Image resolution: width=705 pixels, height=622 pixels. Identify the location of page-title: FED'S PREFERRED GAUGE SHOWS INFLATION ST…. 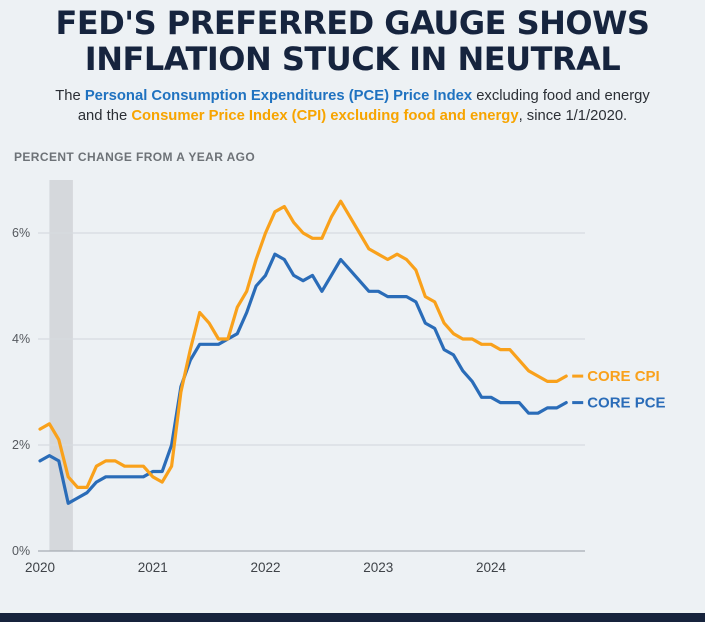
(352, 41).